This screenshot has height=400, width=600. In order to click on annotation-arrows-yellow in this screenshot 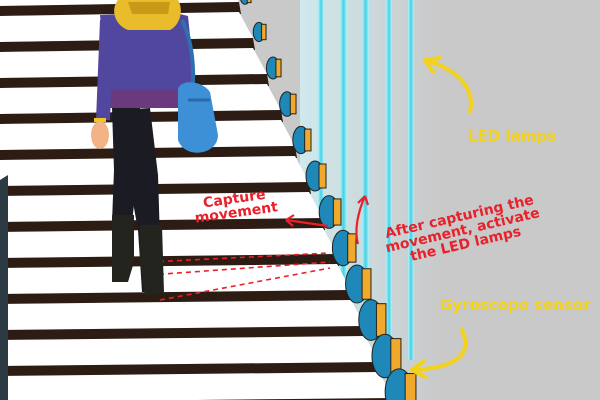, I will do `click(441, 217)`.